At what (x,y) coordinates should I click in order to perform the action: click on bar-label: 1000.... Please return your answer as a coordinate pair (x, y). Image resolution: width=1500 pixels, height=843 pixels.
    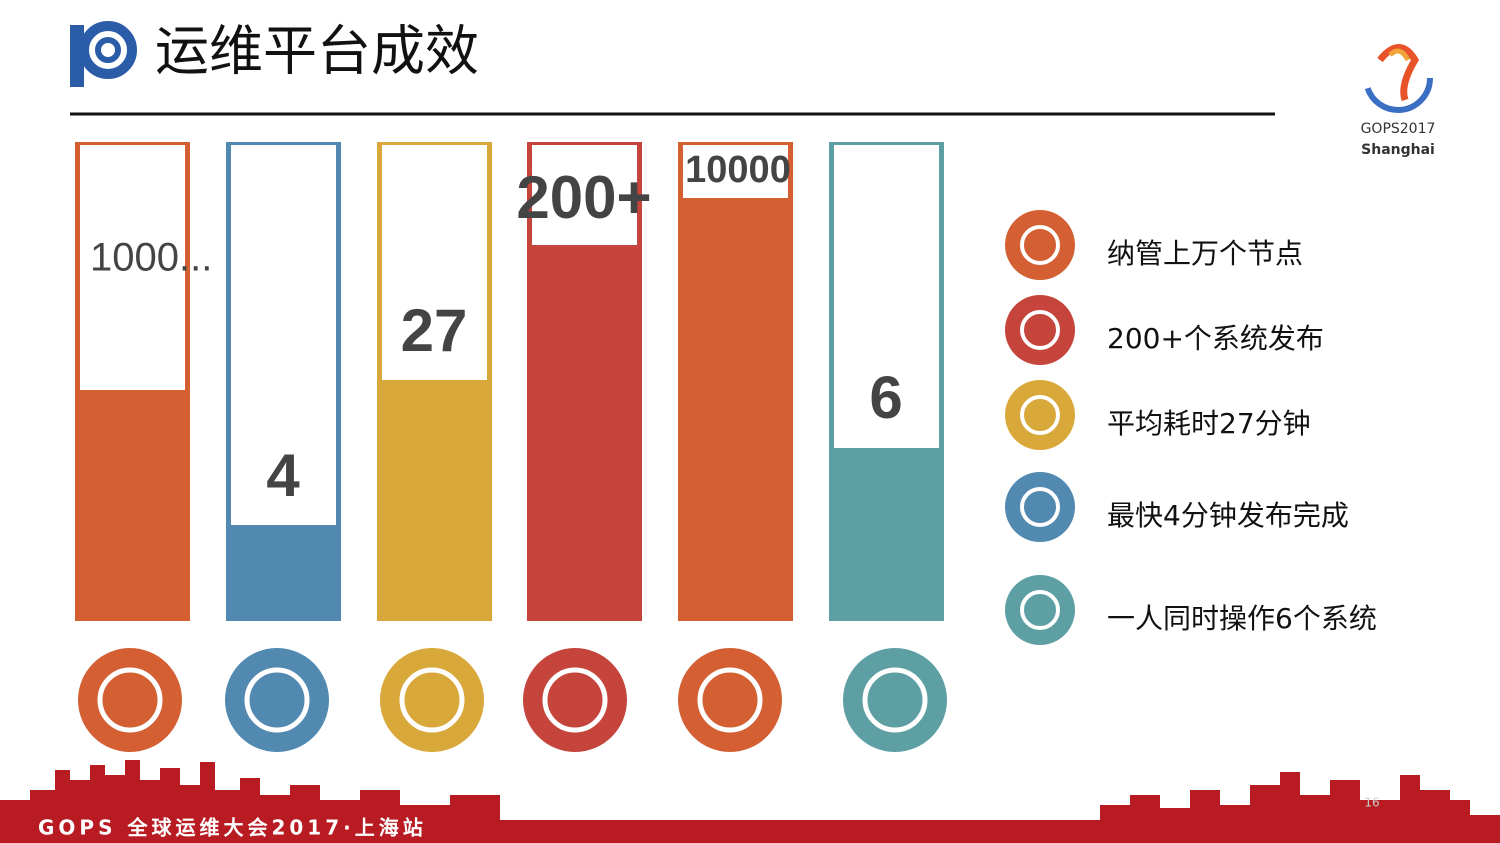
    Looking at the image, I should click on (151, 258).